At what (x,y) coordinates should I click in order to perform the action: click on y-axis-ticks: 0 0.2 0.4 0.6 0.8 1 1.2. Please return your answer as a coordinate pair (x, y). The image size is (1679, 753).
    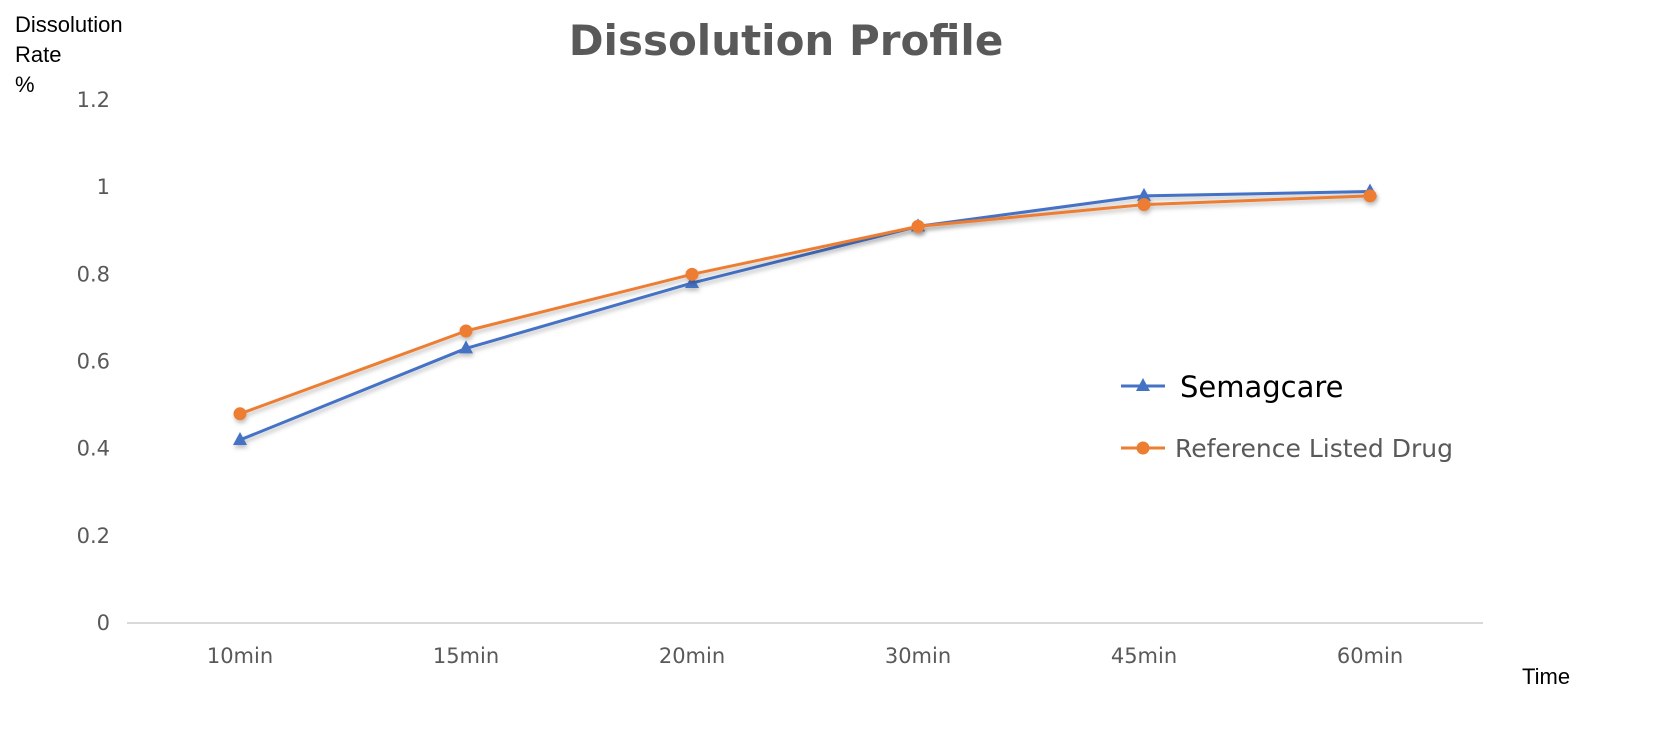
    Looking at the image, I should click on (93, 361).